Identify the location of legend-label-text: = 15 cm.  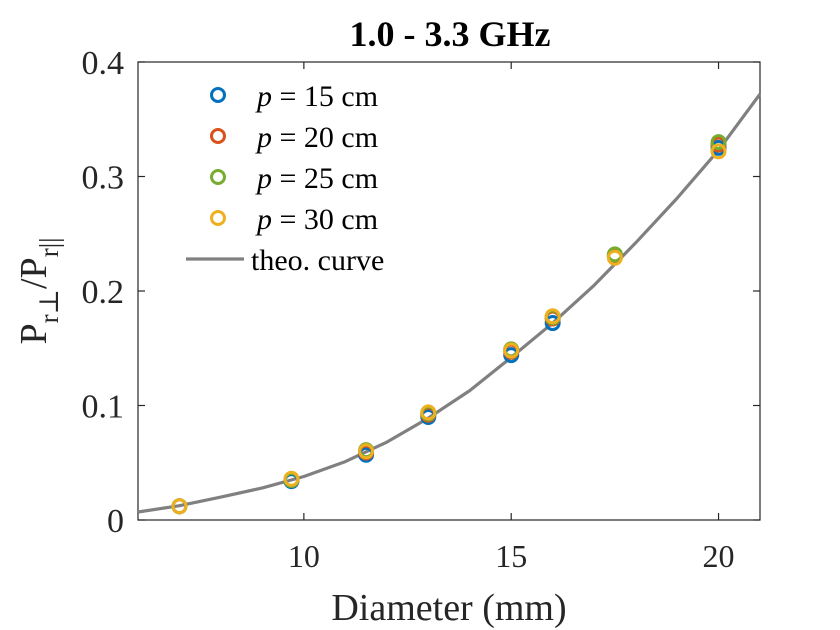
(325, 96).